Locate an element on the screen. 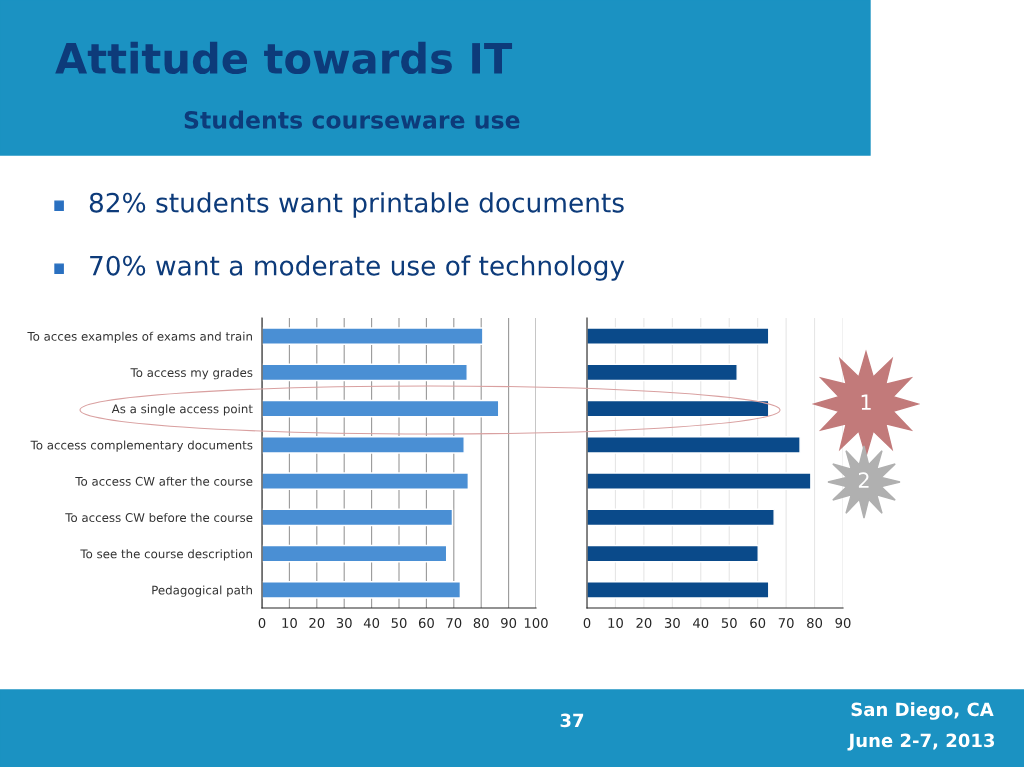  chart-title: Attitude towards IT is located at coordinates (284, 58).